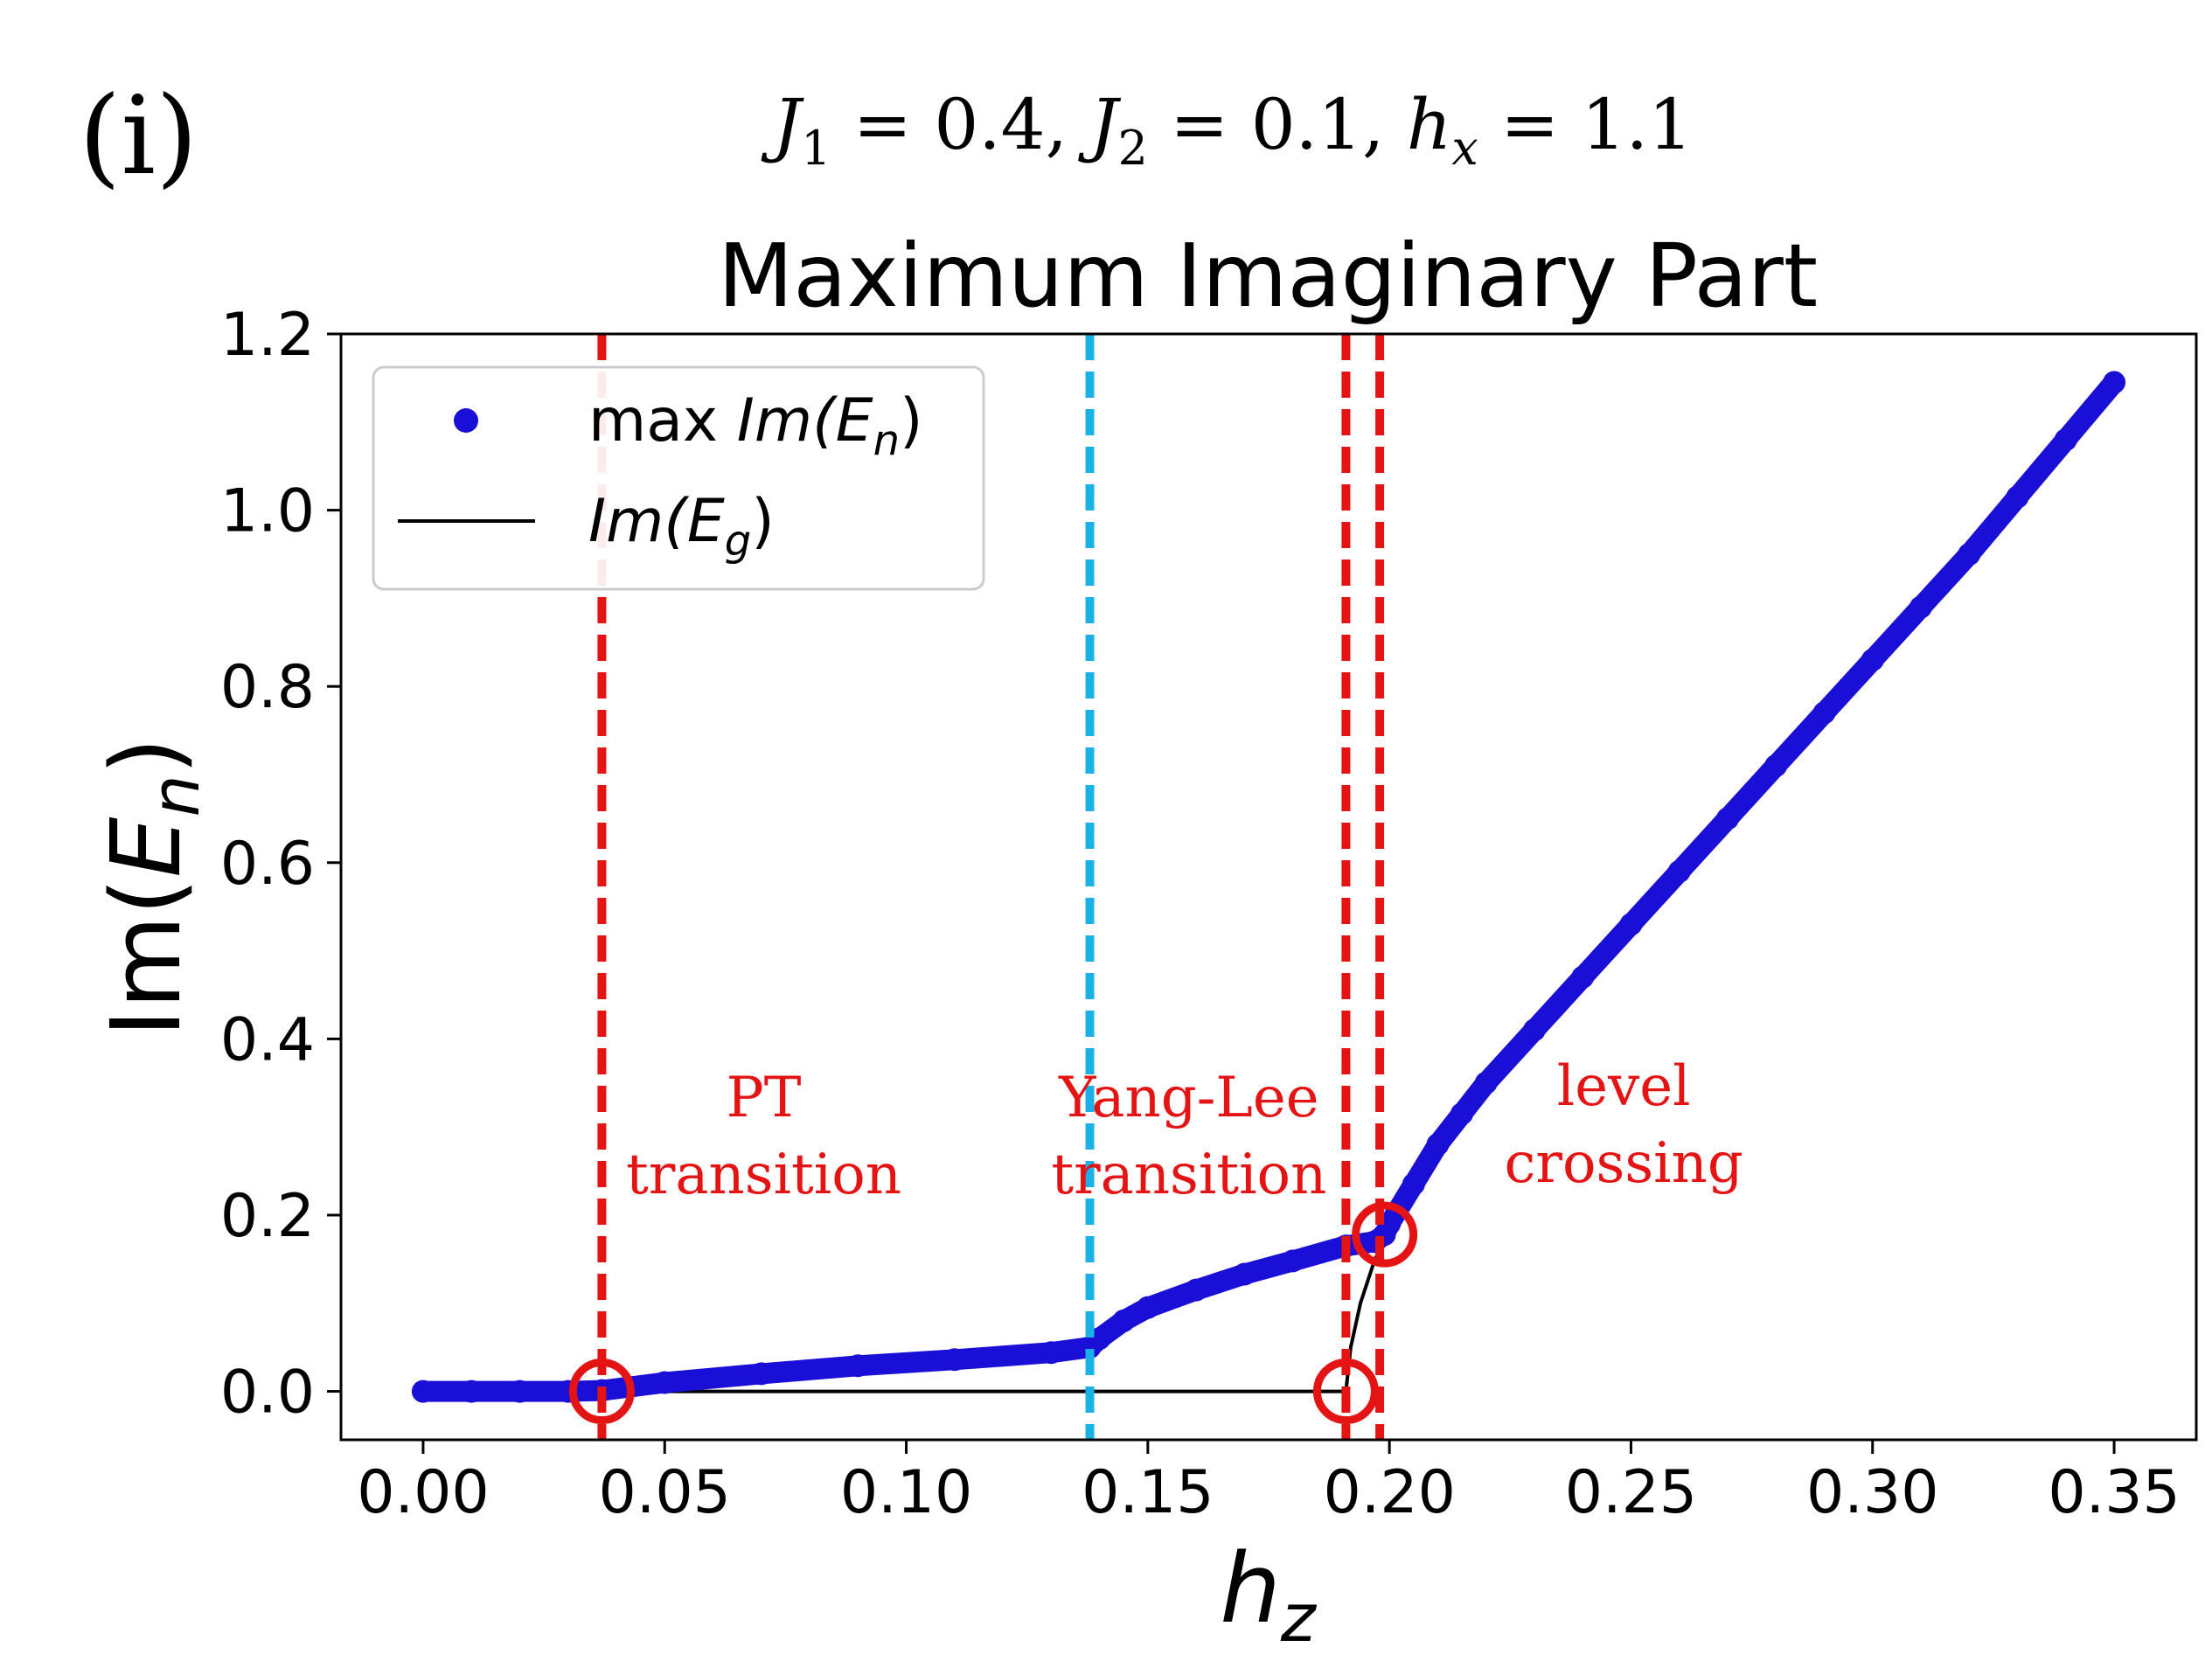 Image resolution: width=2212 pixels, height=1654 pixels. I want to click on x-tick-label: 0.20, so click(1389, 1492).